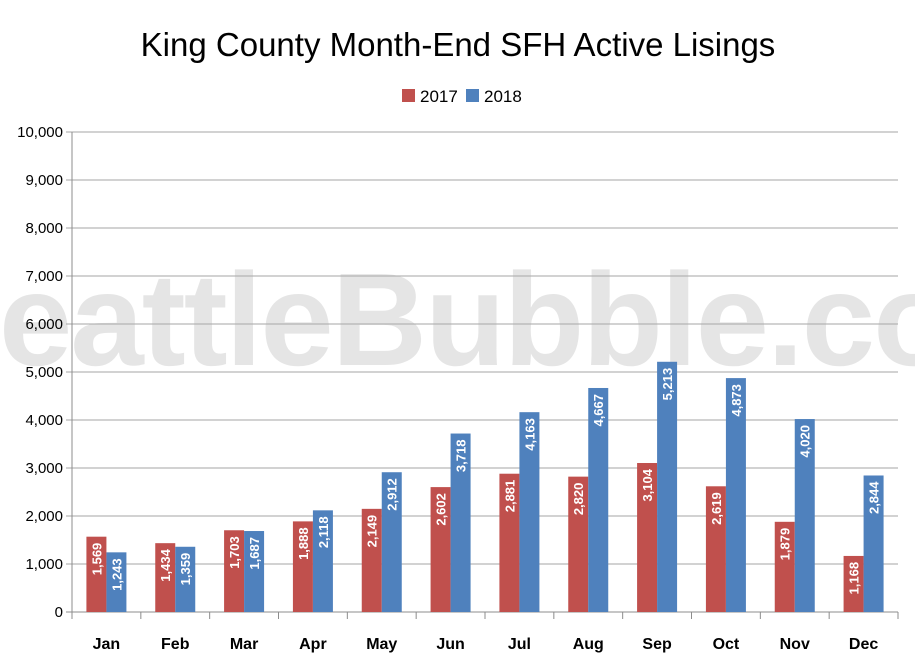  Describe the element at coordinates (647, 537) in the screenshot. I see `bar-2017-sep` at that location.